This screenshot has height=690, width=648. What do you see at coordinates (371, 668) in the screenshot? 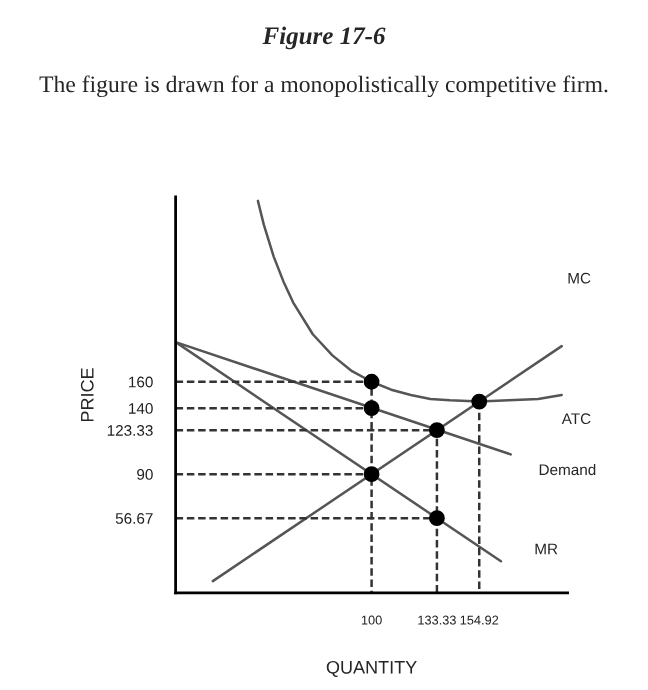
I see `x-axis-title: QUANTITY` at bounding box center [371, 668].